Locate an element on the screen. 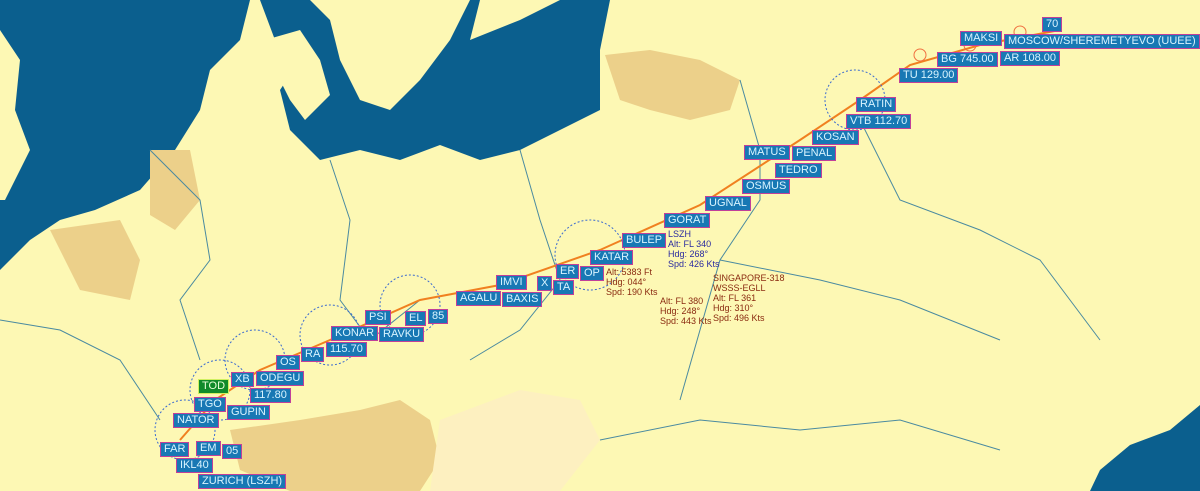  waypoint-label: RA is located at coordinates (313, 354).